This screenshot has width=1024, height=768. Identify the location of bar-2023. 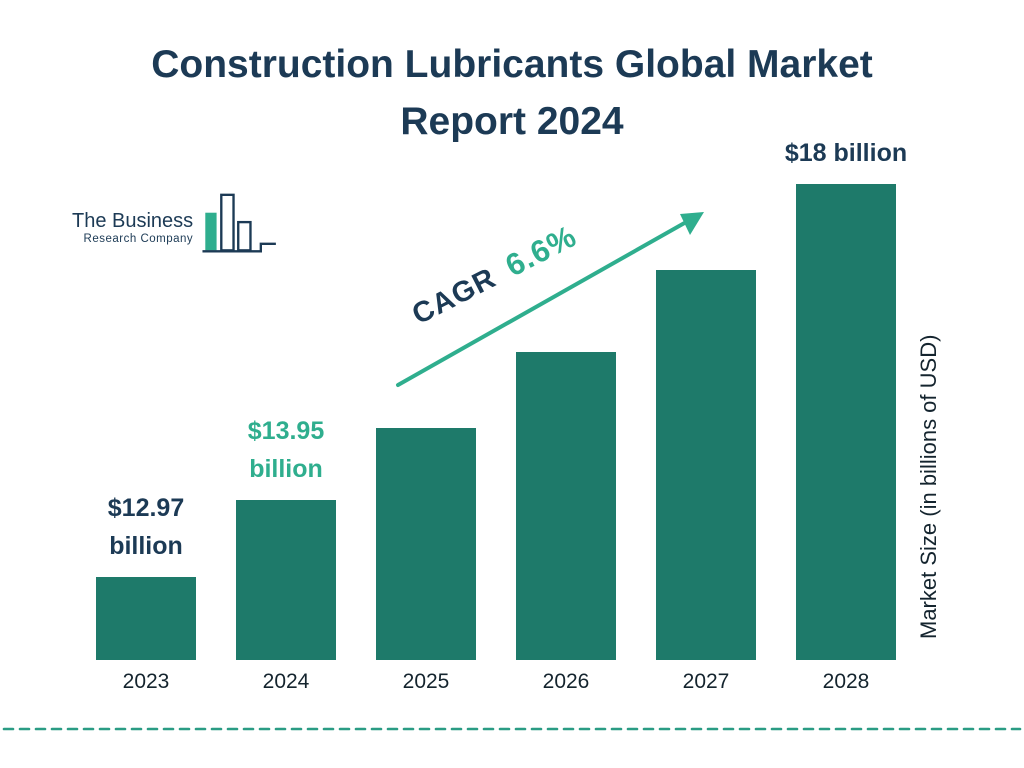
(146, 618).